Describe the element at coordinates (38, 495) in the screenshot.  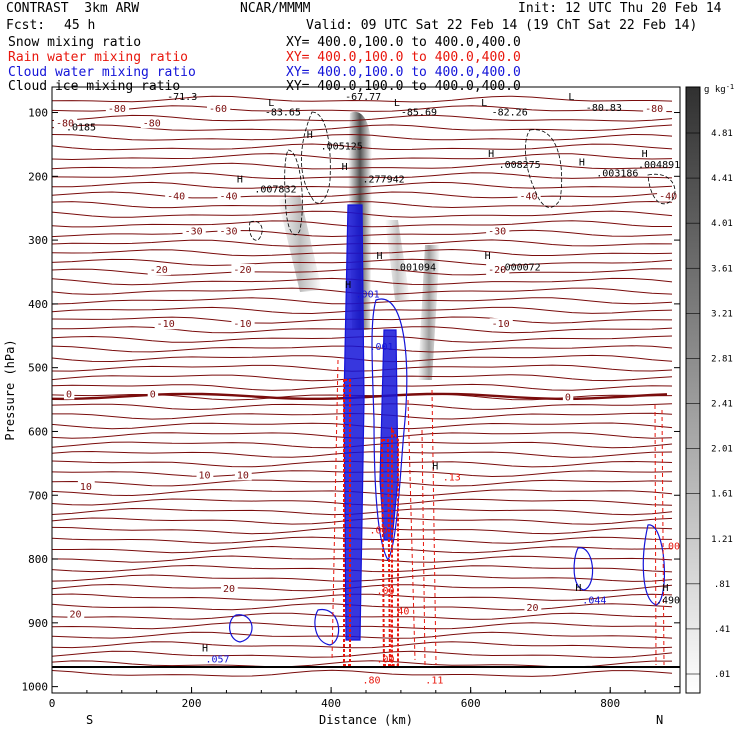
I see `y-tick-label: 700` at that location.